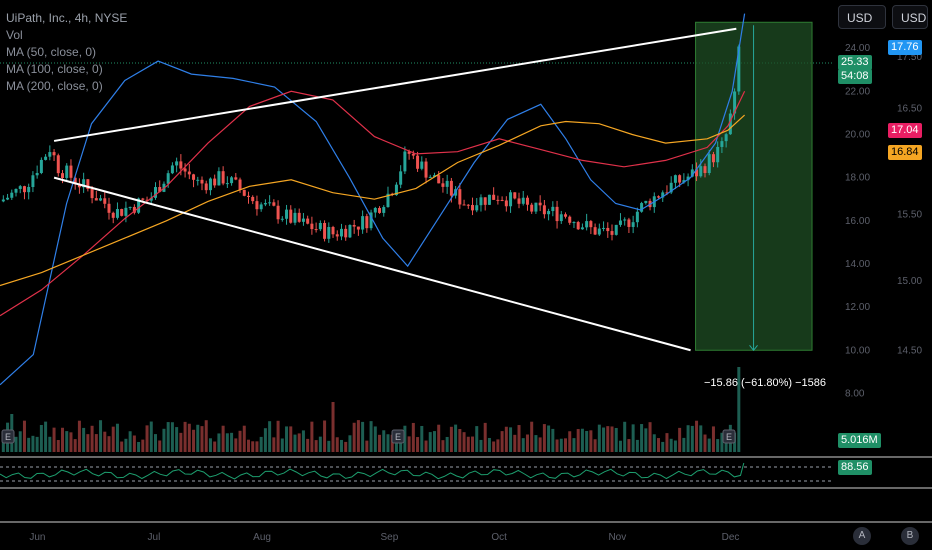 This screenshot has width=932, height=550. Describe the element at coordinates (905, 152) in the screenshot. I see `ma-orange-price-tag: 16.84` at that location.